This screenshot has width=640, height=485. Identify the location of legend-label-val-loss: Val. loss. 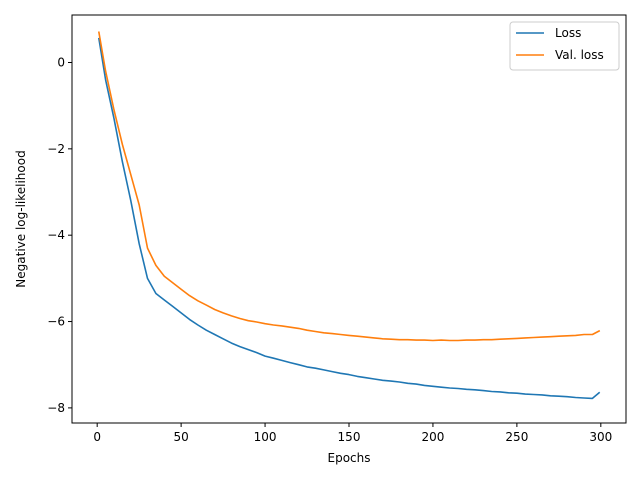
(579, 55).